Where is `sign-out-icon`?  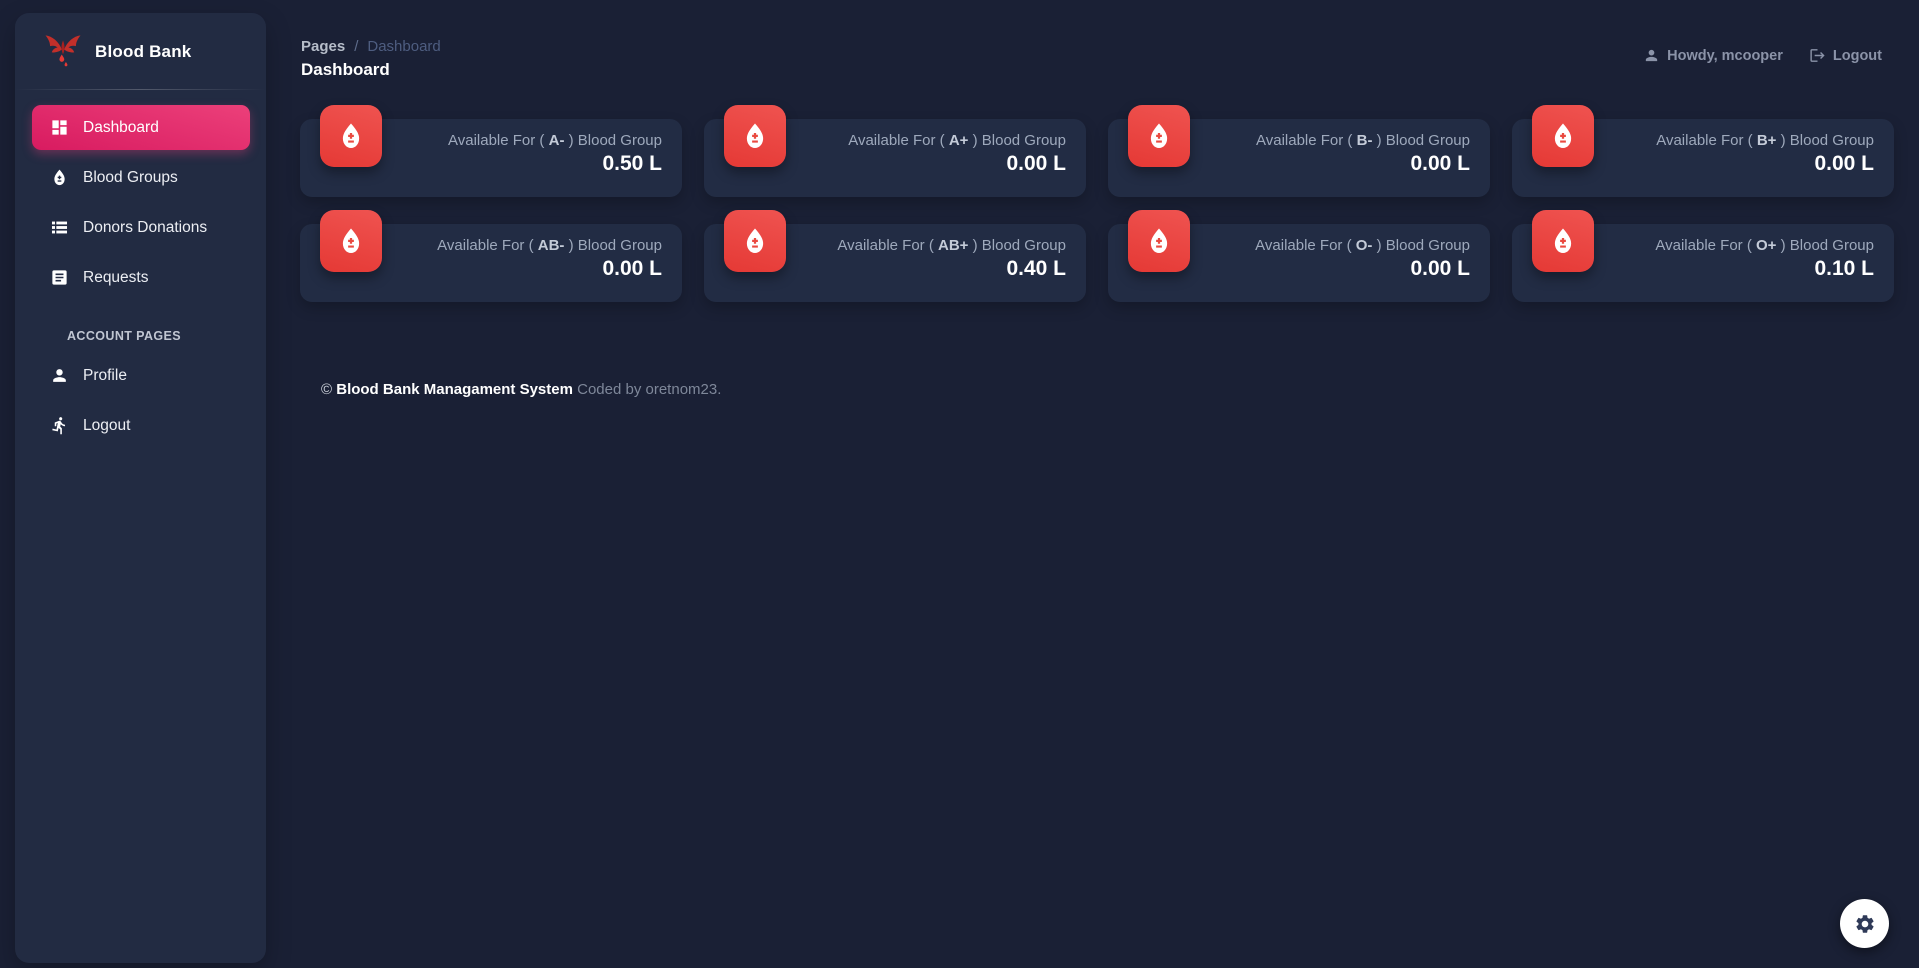 sign-out-icon is located at coordinates (1817, 55).